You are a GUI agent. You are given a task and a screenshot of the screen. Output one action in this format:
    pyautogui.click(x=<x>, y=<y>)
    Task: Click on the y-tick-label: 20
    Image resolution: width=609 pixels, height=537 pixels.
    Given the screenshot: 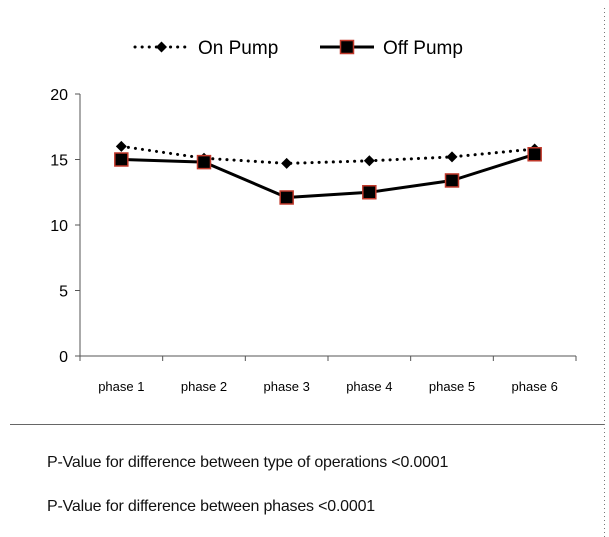 What is the action you would take?
    pyautogui.click(x=59, y=95)
    